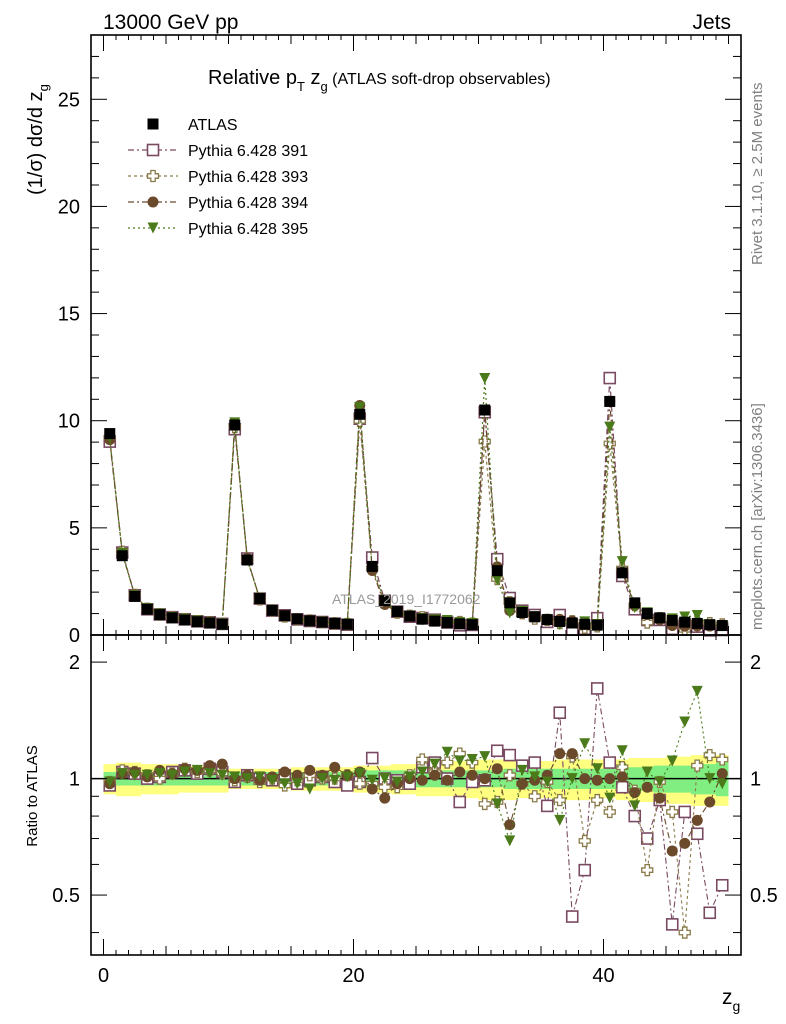 The height and width of the screenshot is (1024, 786). Describe the element at coordinates (103, 976) in the screenshot. I see `x-tick-label: 0` at that location.